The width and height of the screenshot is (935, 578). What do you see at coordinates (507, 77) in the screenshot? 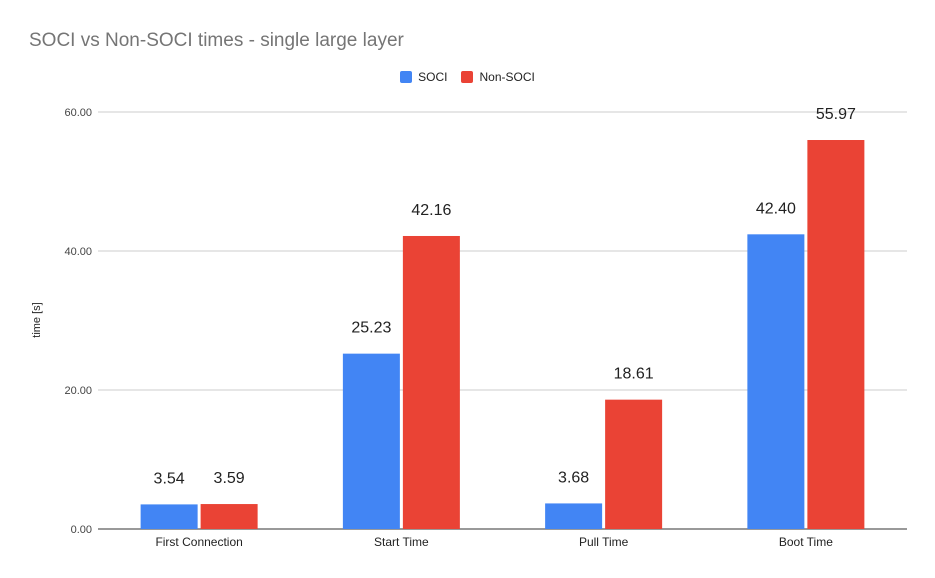
I see `legend-label-non-soci: Non-SOCI` at bounding box center [507, 77].